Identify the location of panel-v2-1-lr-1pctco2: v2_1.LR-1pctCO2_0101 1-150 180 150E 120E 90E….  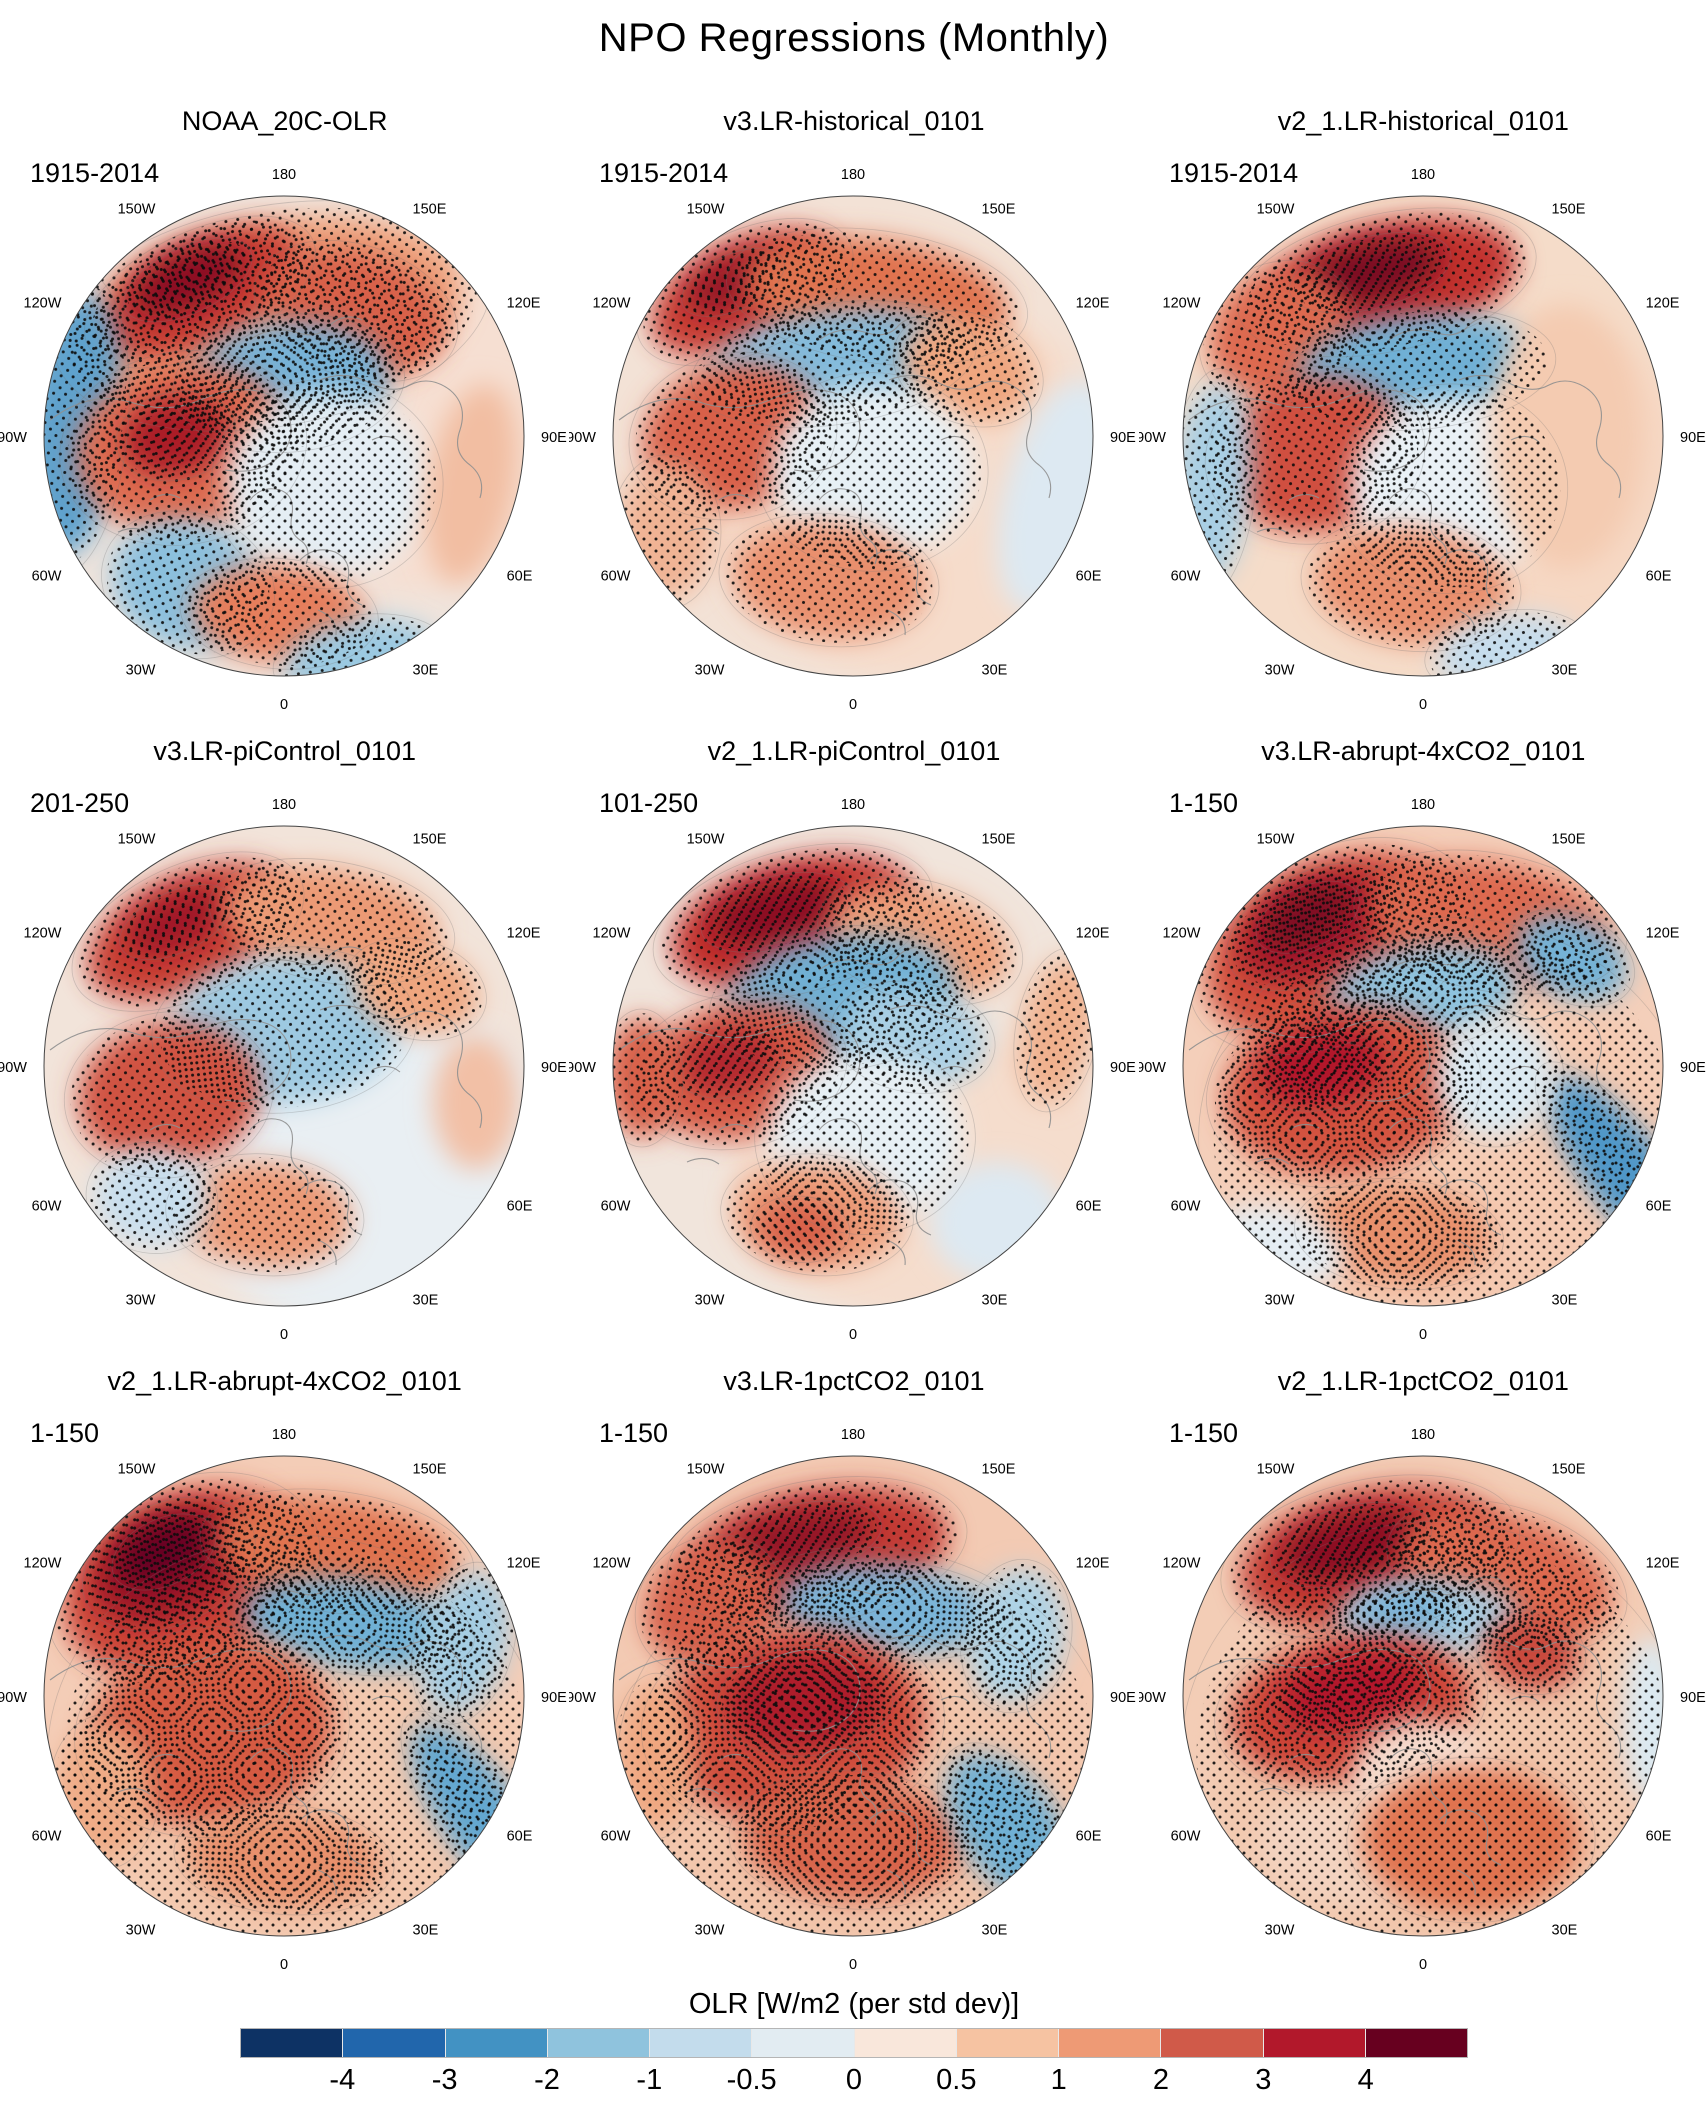
(1422, 1671).